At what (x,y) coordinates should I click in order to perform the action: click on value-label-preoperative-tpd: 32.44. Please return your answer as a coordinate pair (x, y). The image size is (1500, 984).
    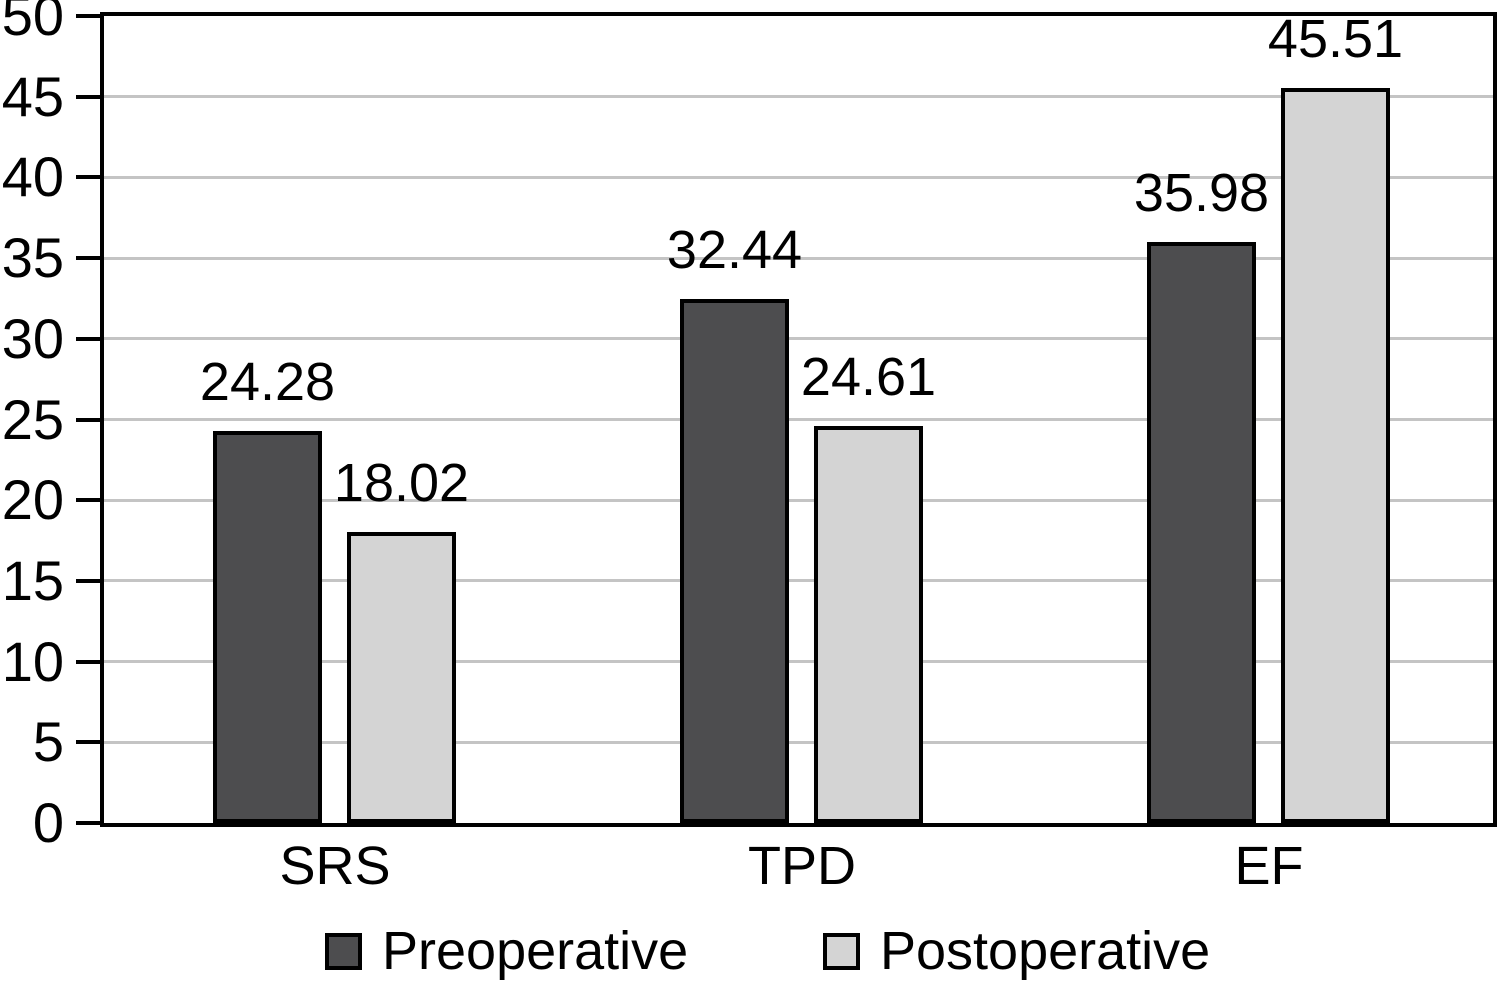
    Looking at the image, I should click on (734, 250).